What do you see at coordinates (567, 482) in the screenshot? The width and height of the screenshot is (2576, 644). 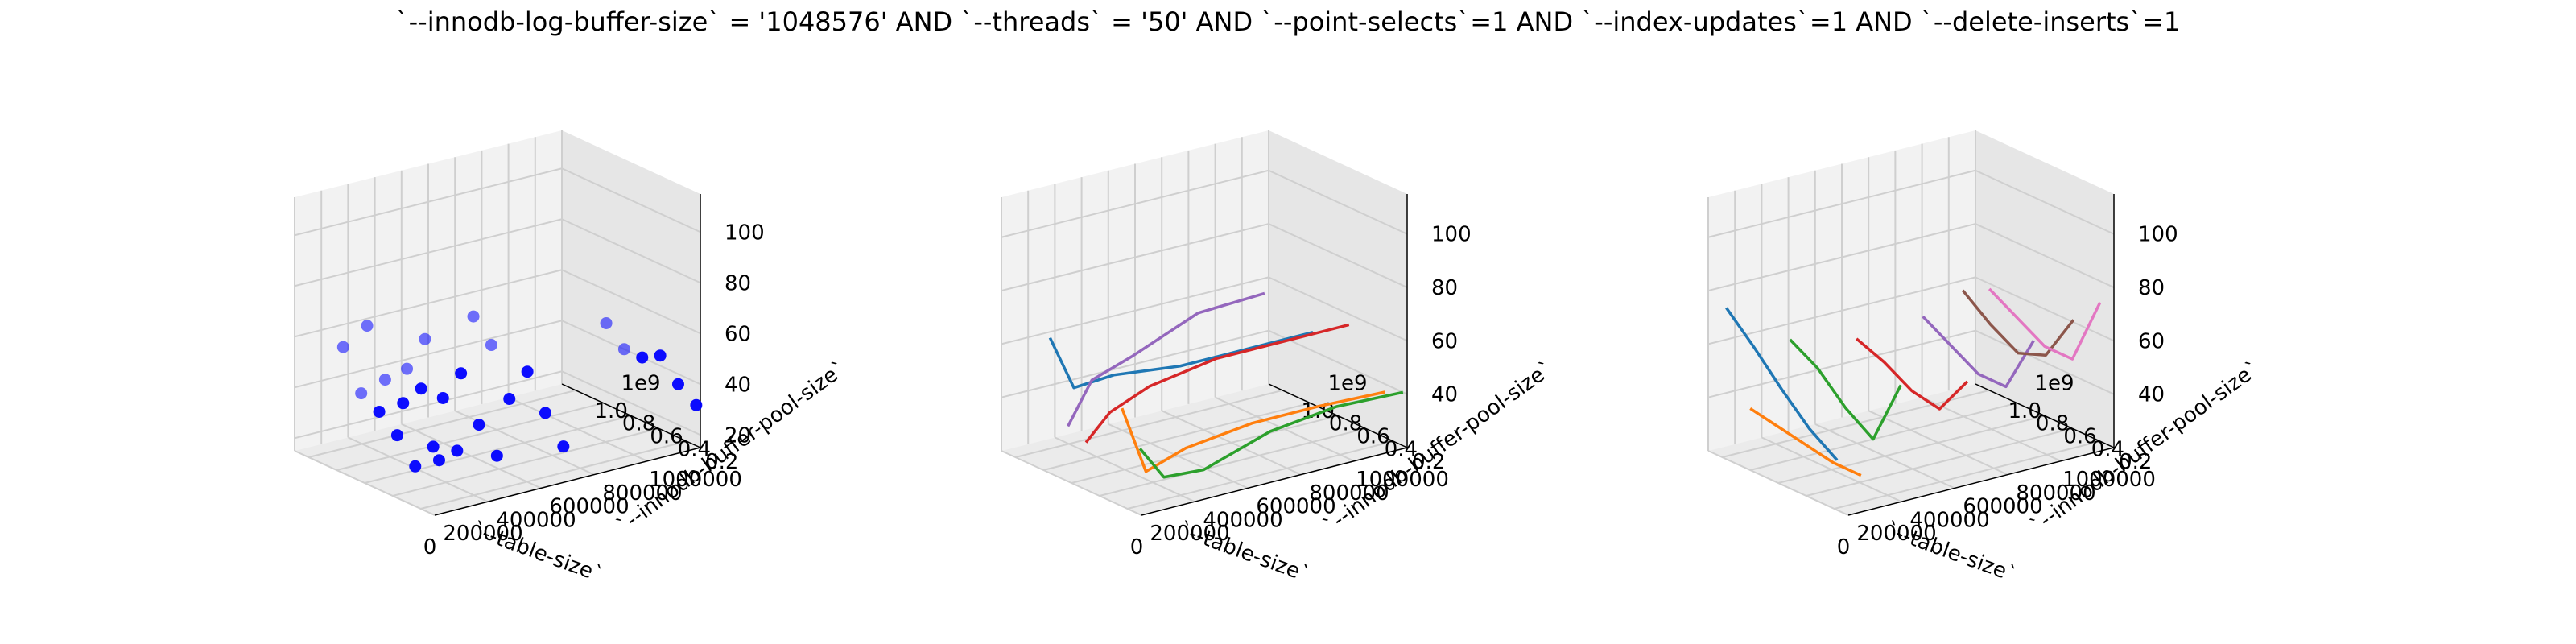 I see `x-axis-line` at bounding box center [567, 482].